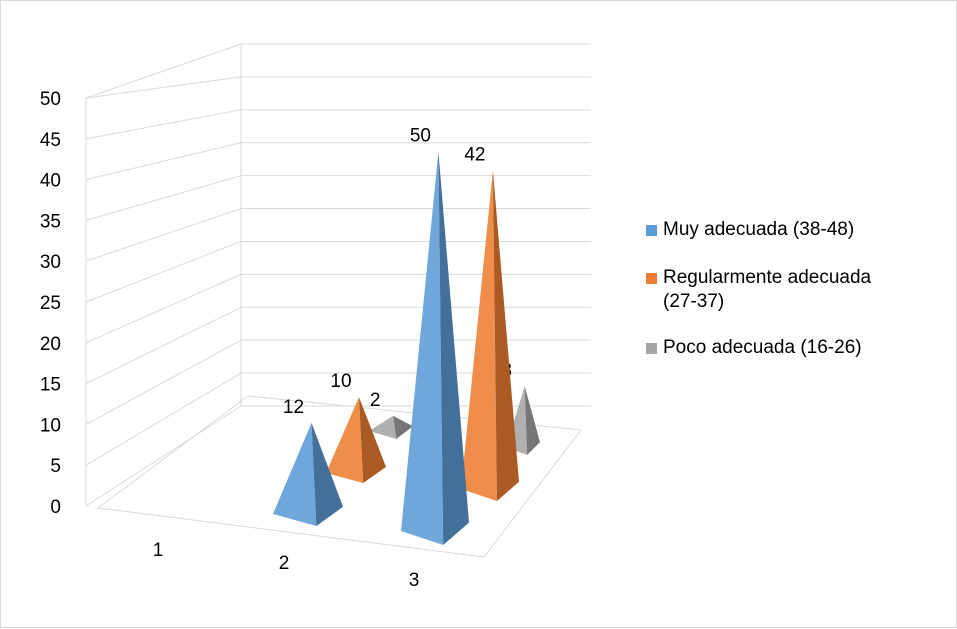 The height and width of the screenshot is (629, 957). I want to click on x-tick-label: 3, so click(414, 580).